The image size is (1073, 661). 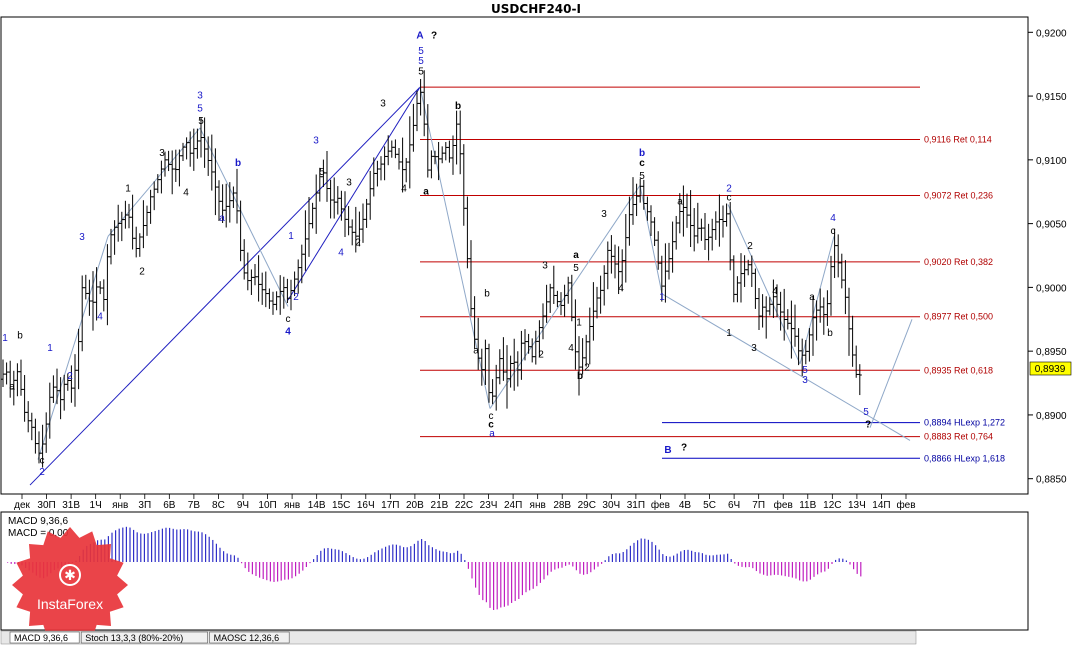 What do you see at coordinates (489, 505) in the screenshot?
I see `time-tick-label: 23Ч` at bounding box center [489, 505].